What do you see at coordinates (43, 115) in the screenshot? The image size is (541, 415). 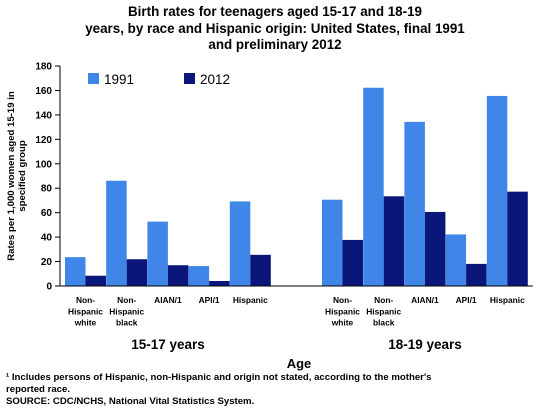 I see `y-tick-label: 140` at bounding box center [43, 115].